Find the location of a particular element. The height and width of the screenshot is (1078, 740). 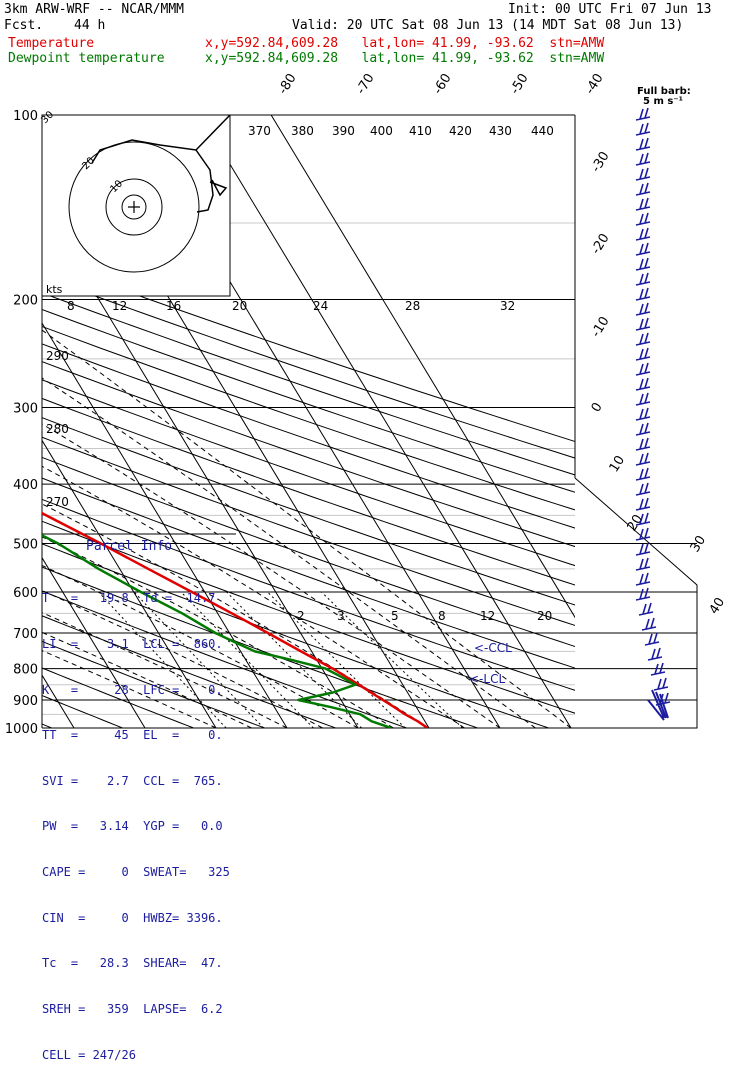

parcel-info-title: Parcel Info is located at coordinates (129, 546).